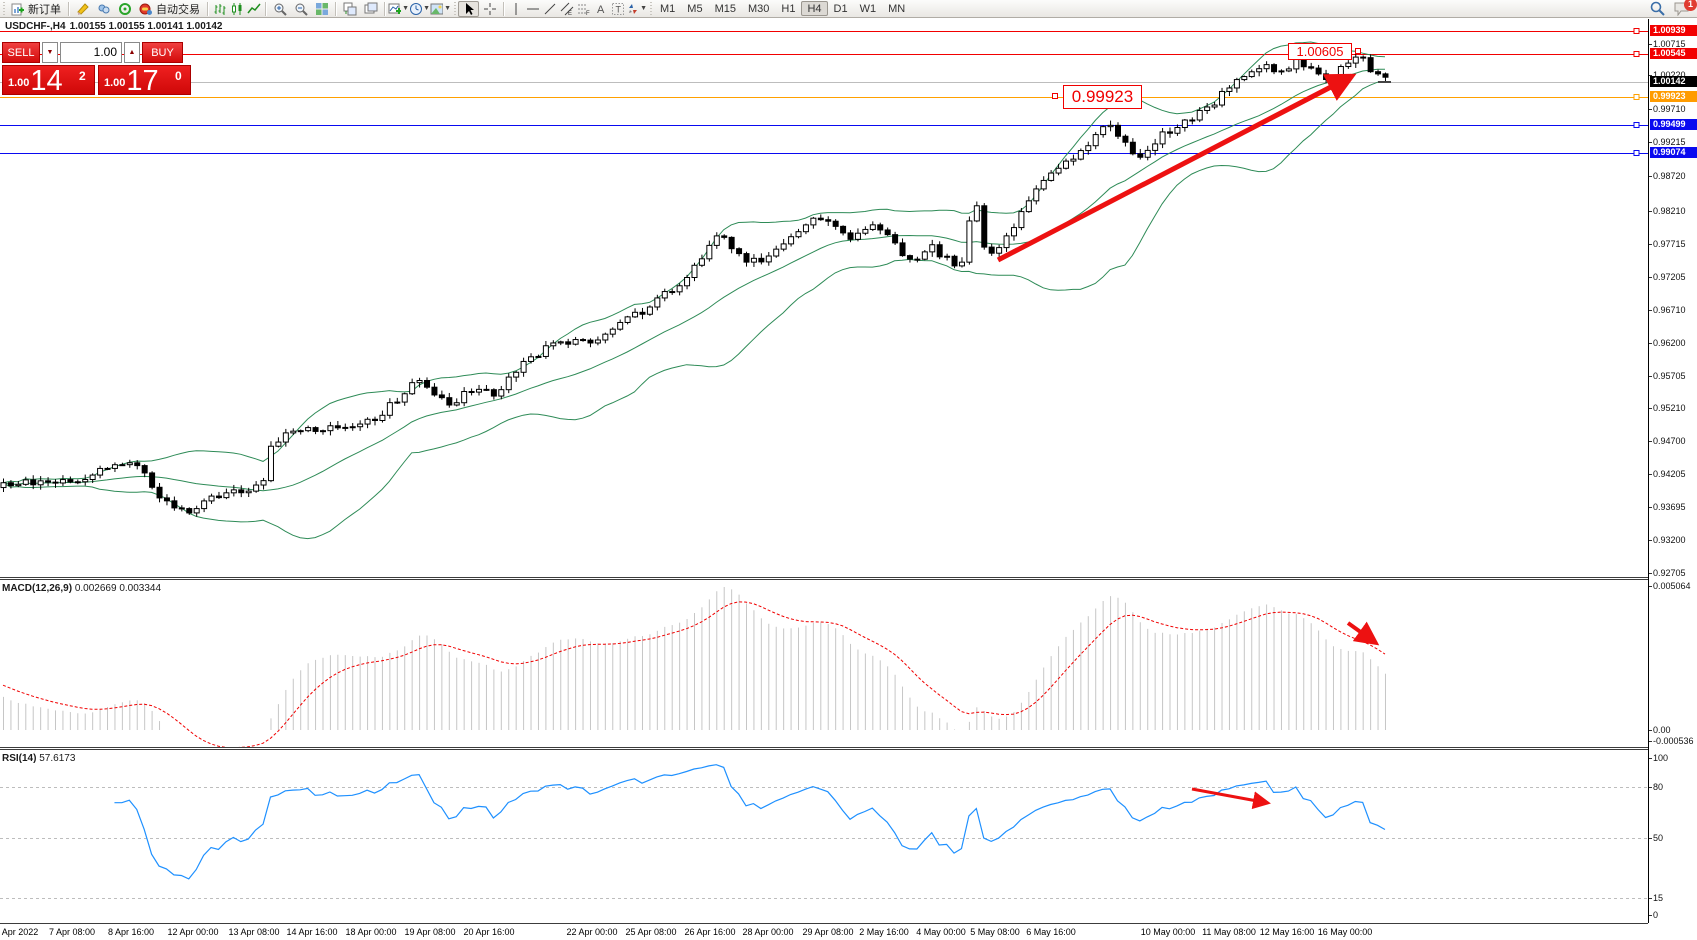 The height and width of the screenshot is (940, 1697). Describe the element at coordinates (1102, 97) in the screenshot. I see `price-annotation: 0.99923` at that location.